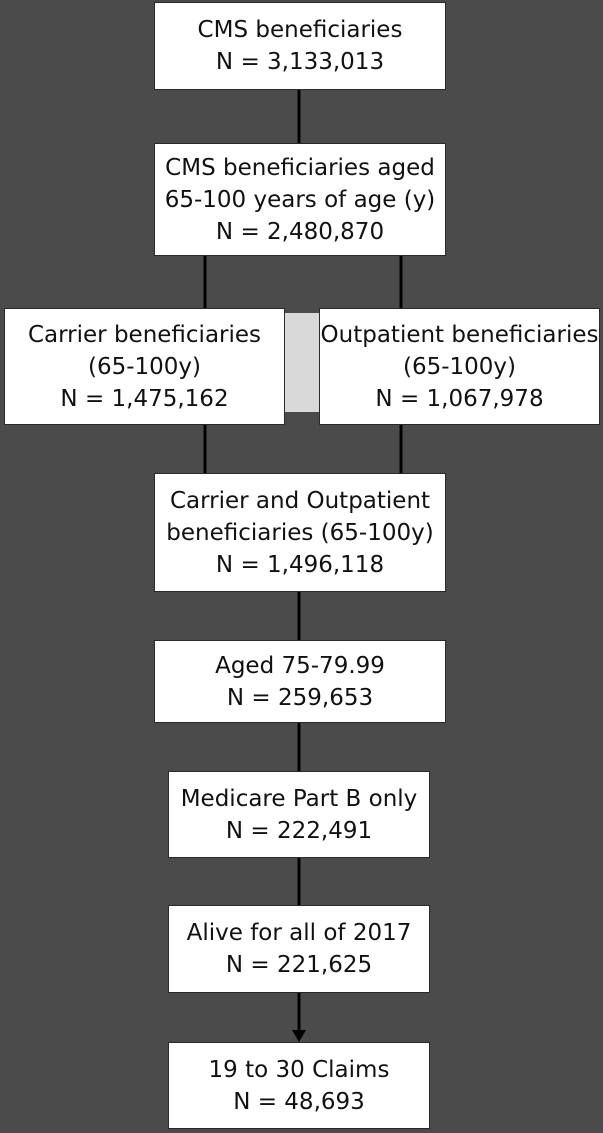 Image resolution: width=603 pixels, height=1133 pixels. What do you see at coordinates (299, 1085) in the screenshot?
I see `claims-box: 19 to 30 Claims N = 48,693` at bounding box center [299, 1085].